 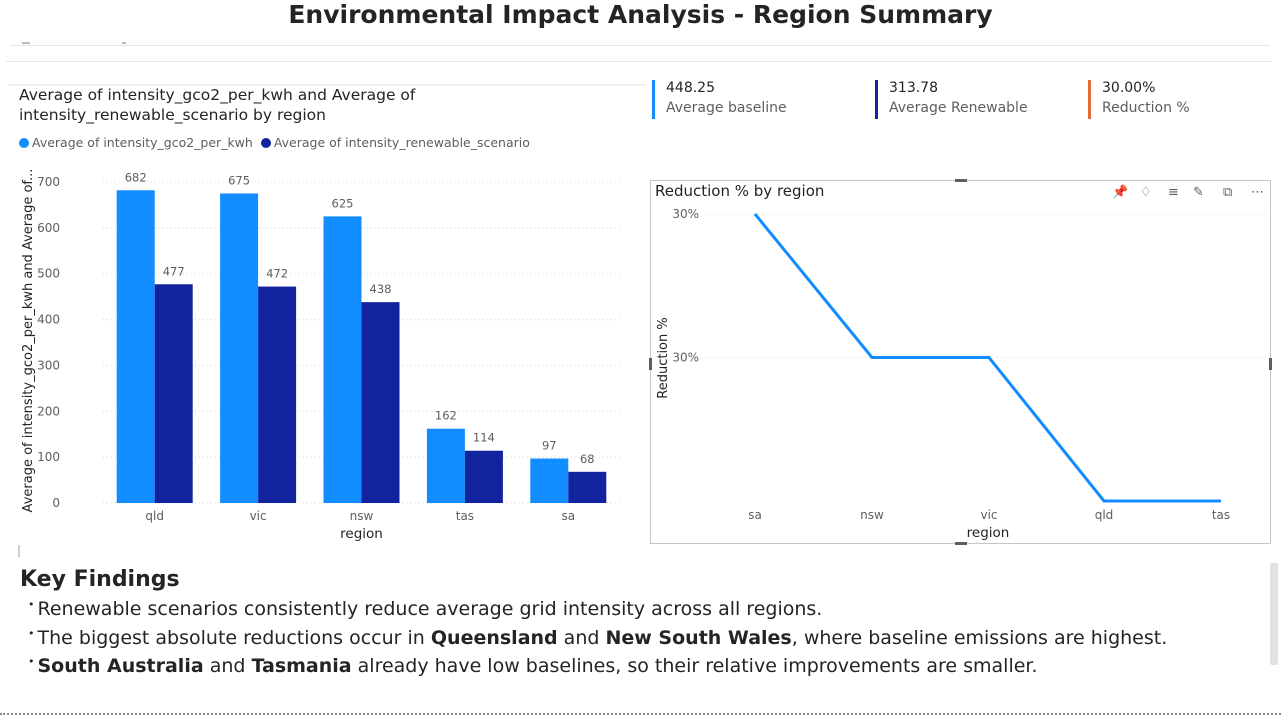 What do you see at coordinates (343, 203) in the screenshot?
I see `data-label: 625` at bounding box center [343, 203].